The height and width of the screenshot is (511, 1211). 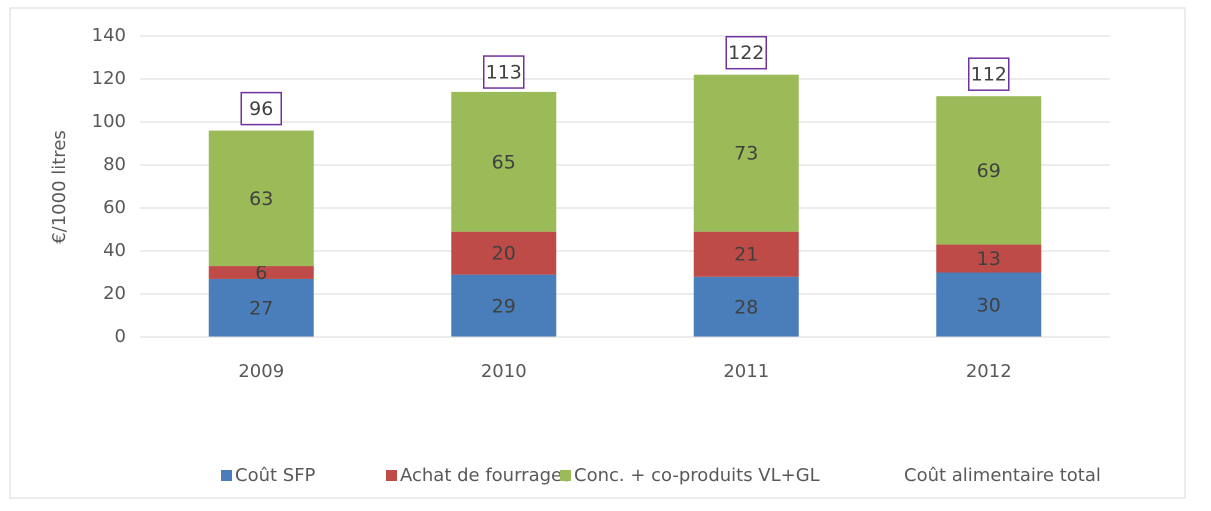 I want to click on y-tick-label: 0, so click(x=120, y=336).